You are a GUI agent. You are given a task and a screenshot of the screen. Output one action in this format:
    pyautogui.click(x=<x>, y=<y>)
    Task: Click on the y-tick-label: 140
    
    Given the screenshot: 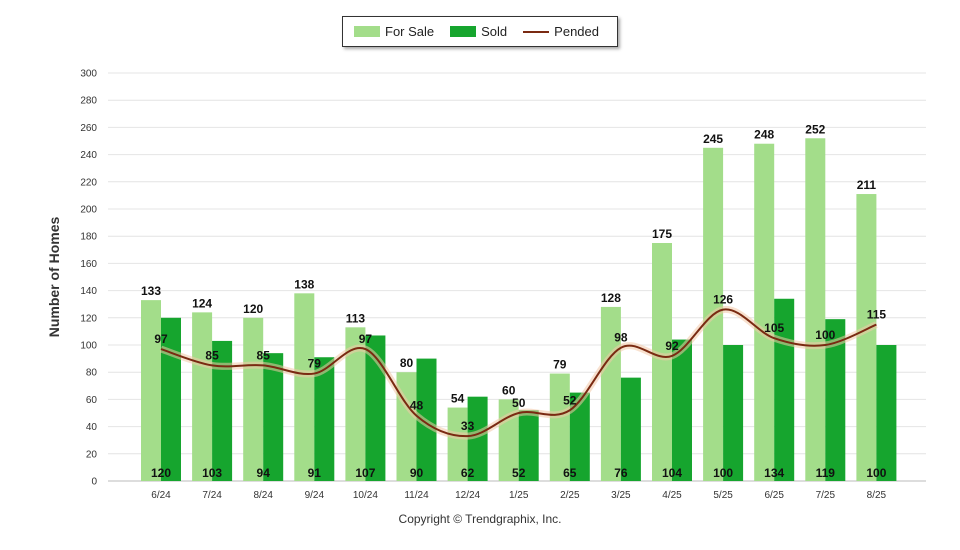 What is the action you would take?
    pyautogui.click(x=88, y=291)
    